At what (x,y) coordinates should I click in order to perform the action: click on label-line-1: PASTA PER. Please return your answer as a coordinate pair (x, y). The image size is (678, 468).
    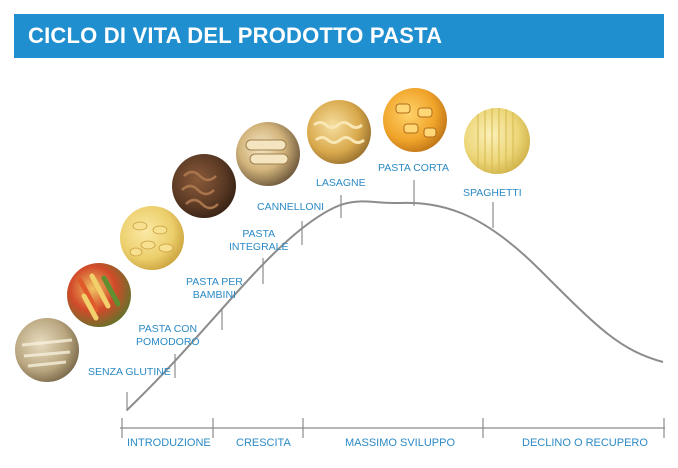
    Looking at the image, I should click on (214, 282).